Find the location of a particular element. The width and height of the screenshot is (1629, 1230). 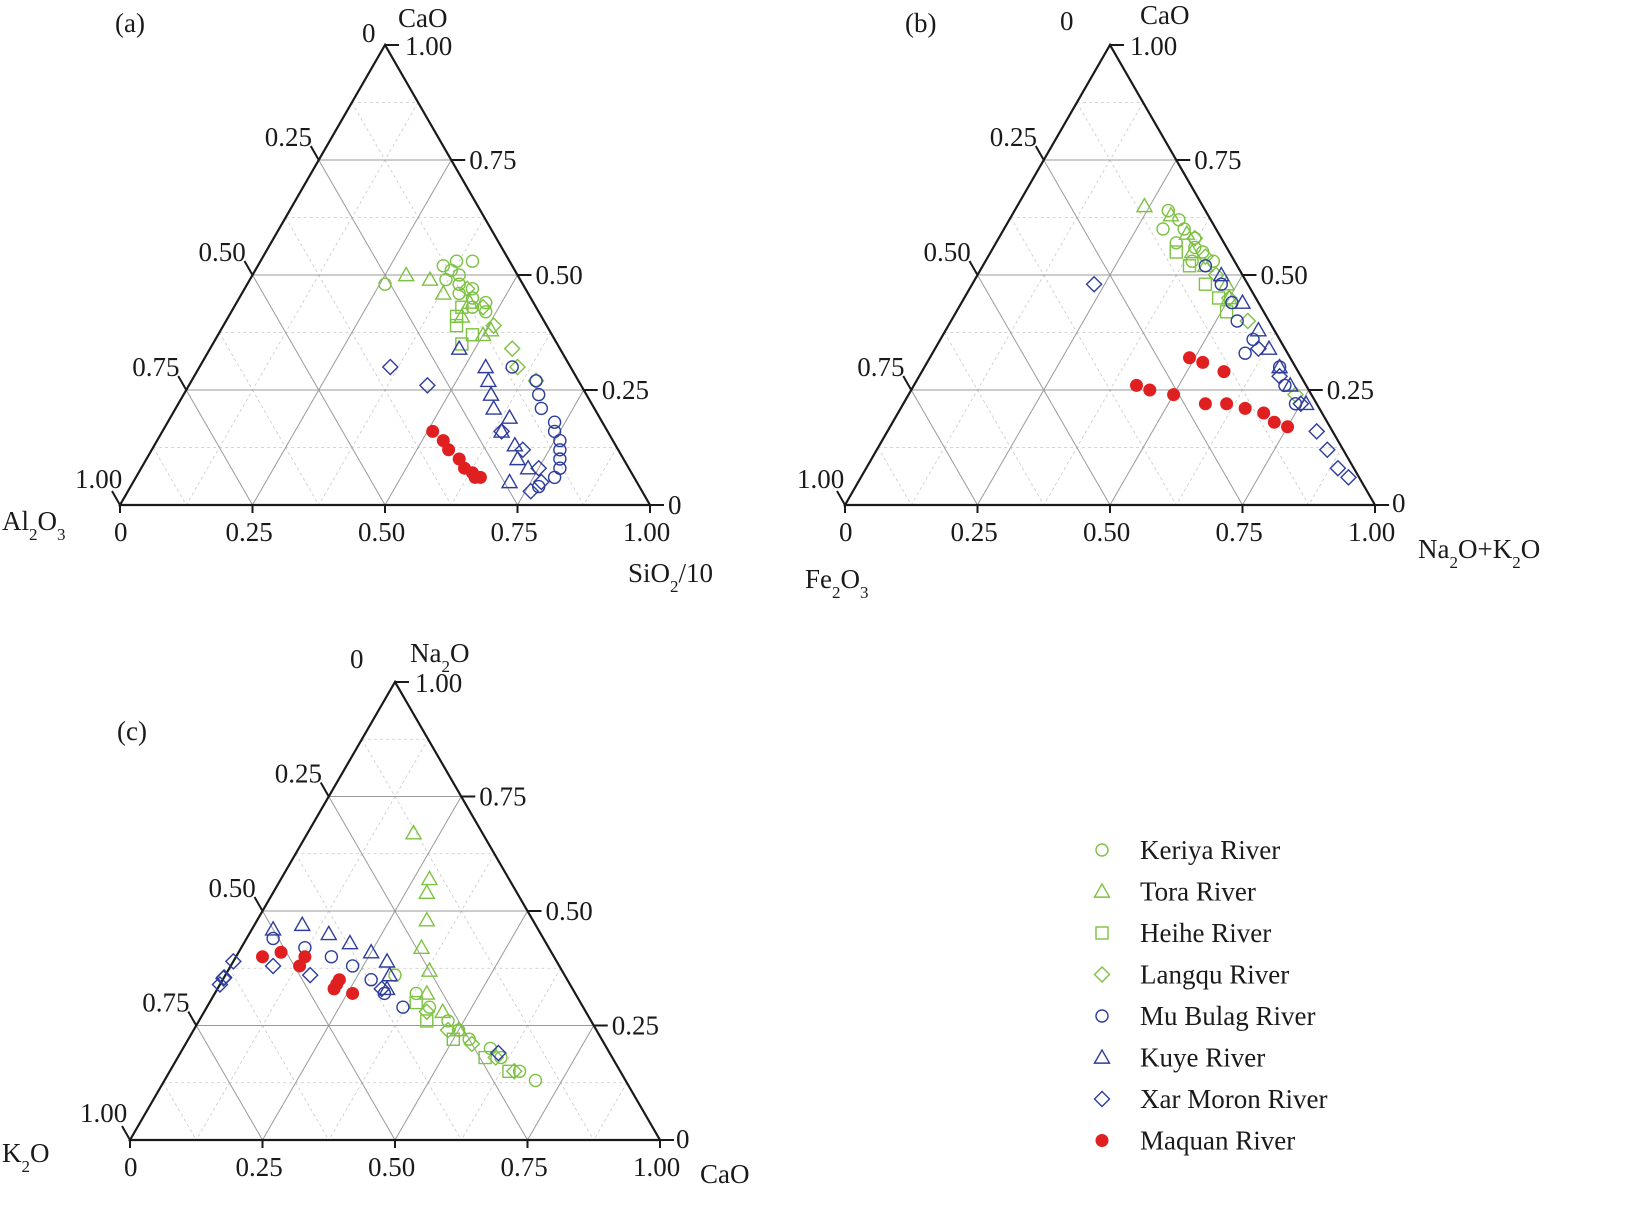

apex-label-left: Fe2O3 is located at coordinates (837, 583).